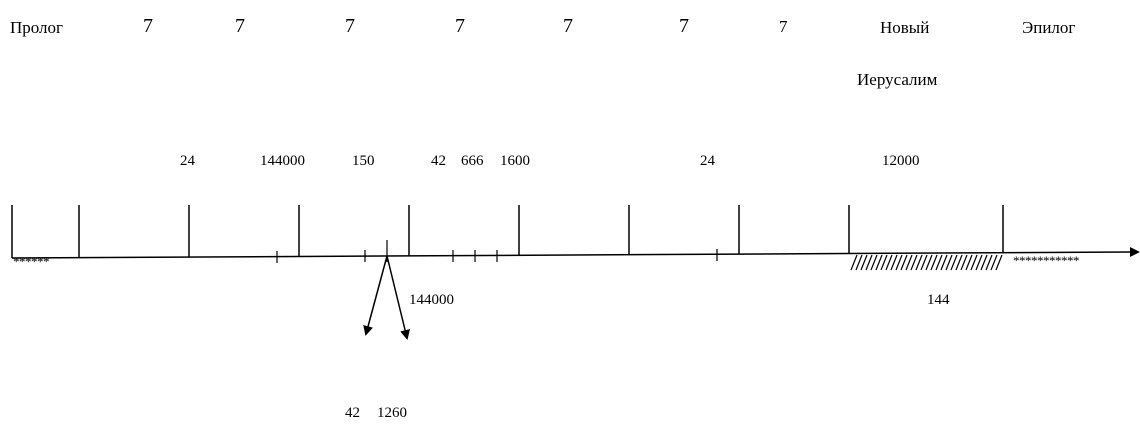  I want to click on label-seven-3: 7, so click(350, 26).